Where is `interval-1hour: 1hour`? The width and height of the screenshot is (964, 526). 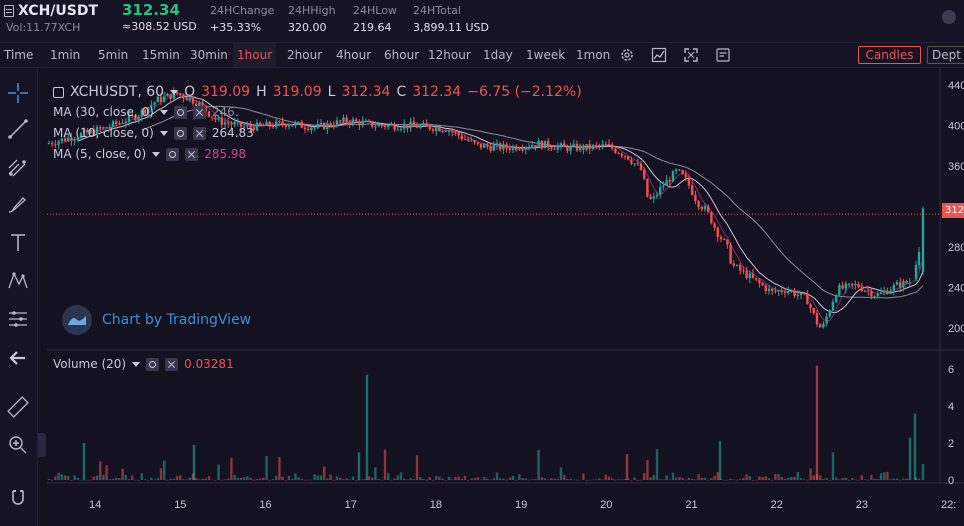
interval-1hour: 1hour is located at coordinates (255, 55).